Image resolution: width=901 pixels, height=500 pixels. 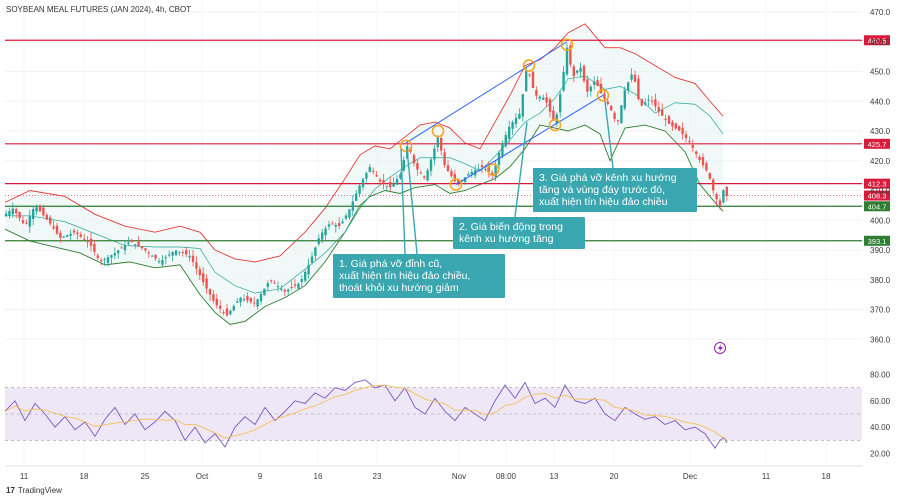 I want to click on note3-pointer, so click(x=609, y=135).